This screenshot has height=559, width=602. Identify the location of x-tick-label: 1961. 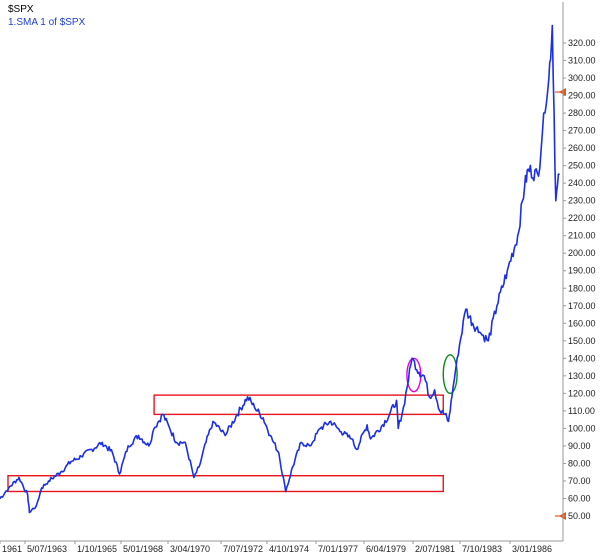
(12, 549).